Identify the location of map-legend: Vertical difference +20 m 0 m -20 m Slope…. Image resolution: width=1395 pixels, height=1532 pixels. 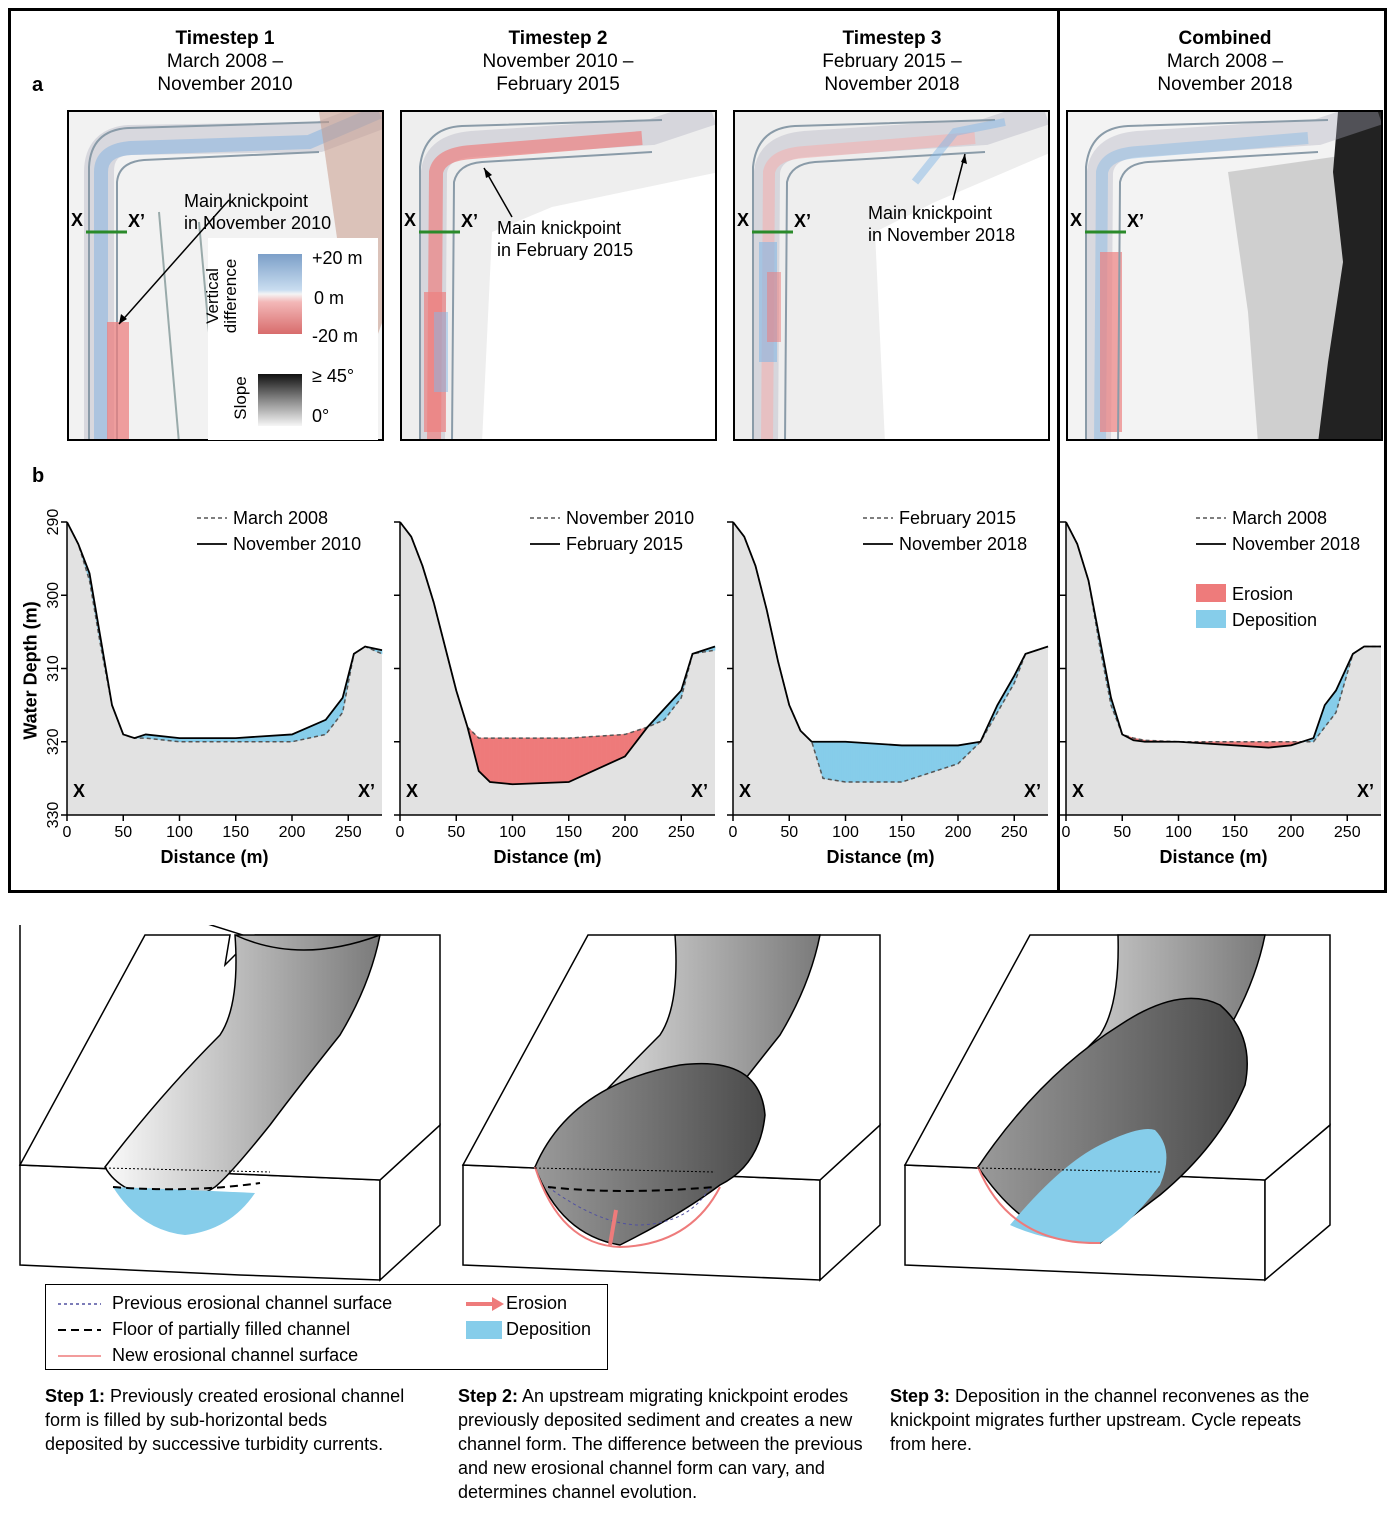
(290, 339).